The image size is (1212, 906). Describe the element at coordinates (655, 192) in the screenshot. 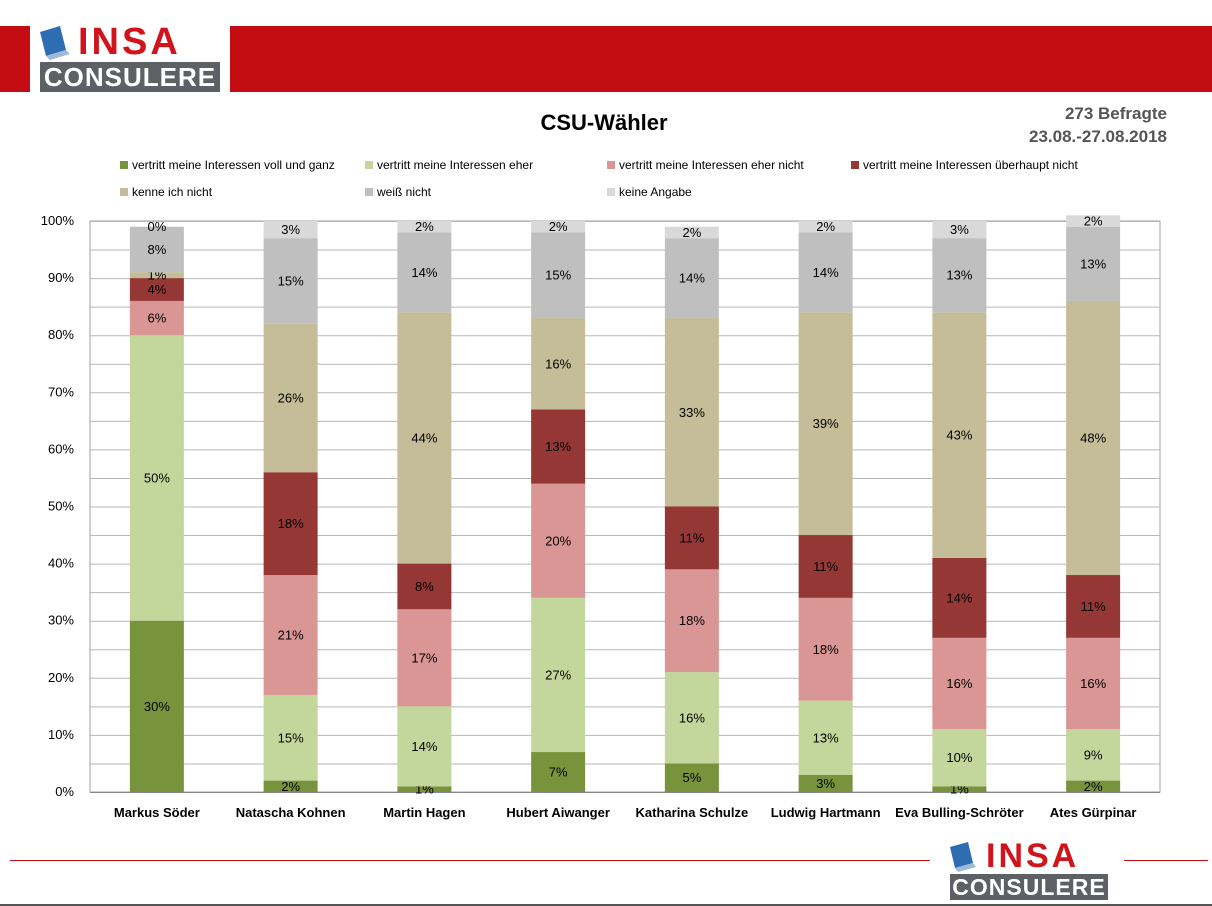

I see `legend-label: keine Angabe` at that location.